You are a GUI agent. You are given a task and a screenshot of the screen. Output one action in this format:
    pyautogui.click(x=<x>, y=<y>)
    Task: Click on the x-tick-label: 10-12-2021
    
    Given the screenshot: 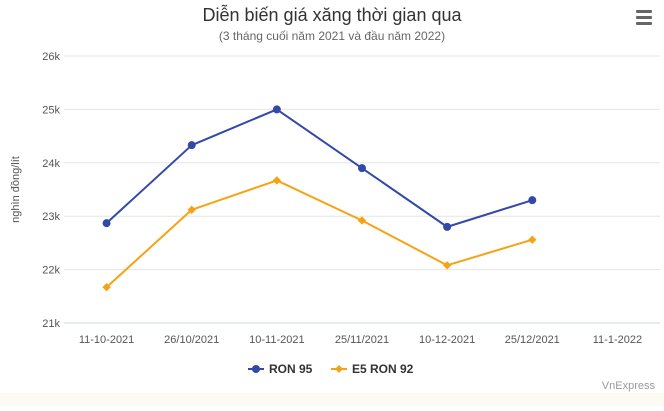 What is the action you would take?
    pyautogui.click(x=447, y=340)
    